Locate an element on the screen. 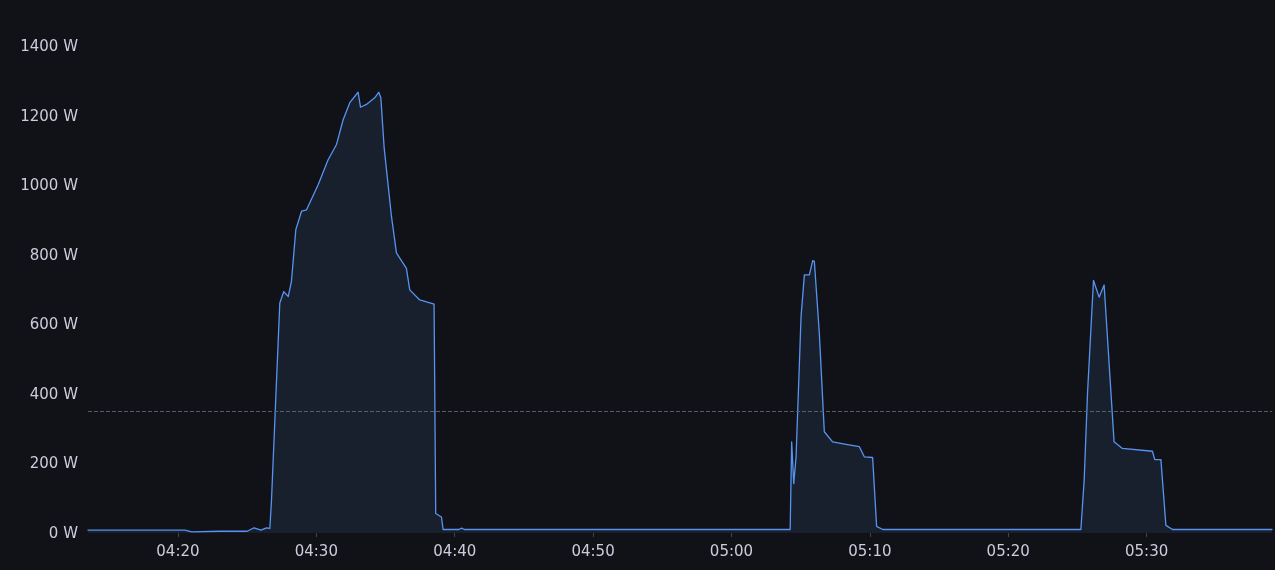 Image resolution: width=1275 pixels, height=570 pixels. y-tick-label: 400 W is located at coordinates (54, 393).